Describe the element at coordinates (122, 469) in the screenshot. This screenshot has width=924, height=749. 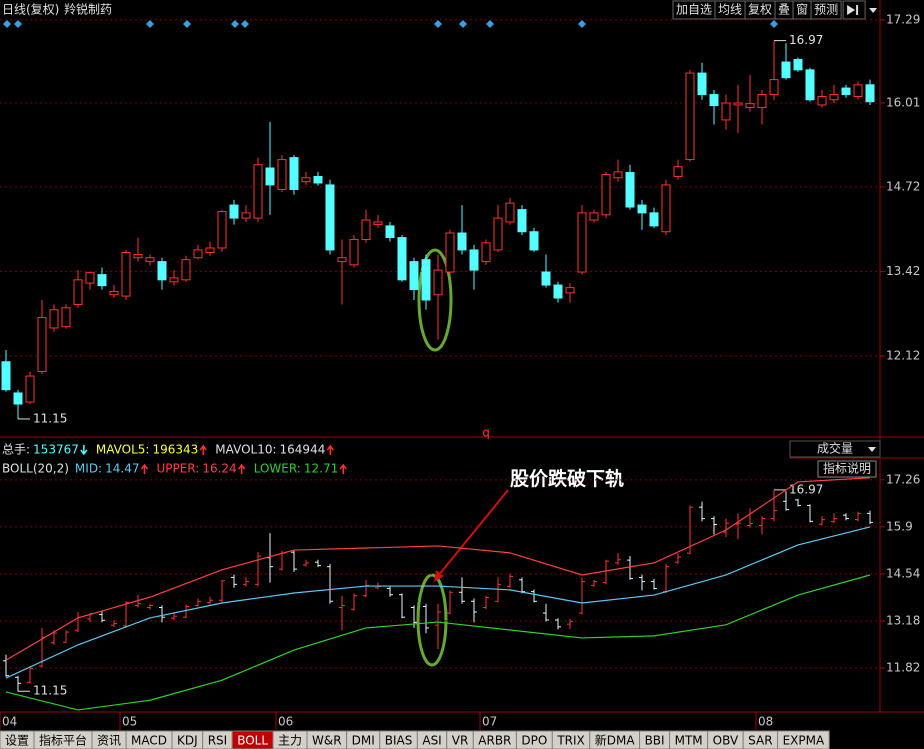
I see `legend-value: 14.47` at that location.